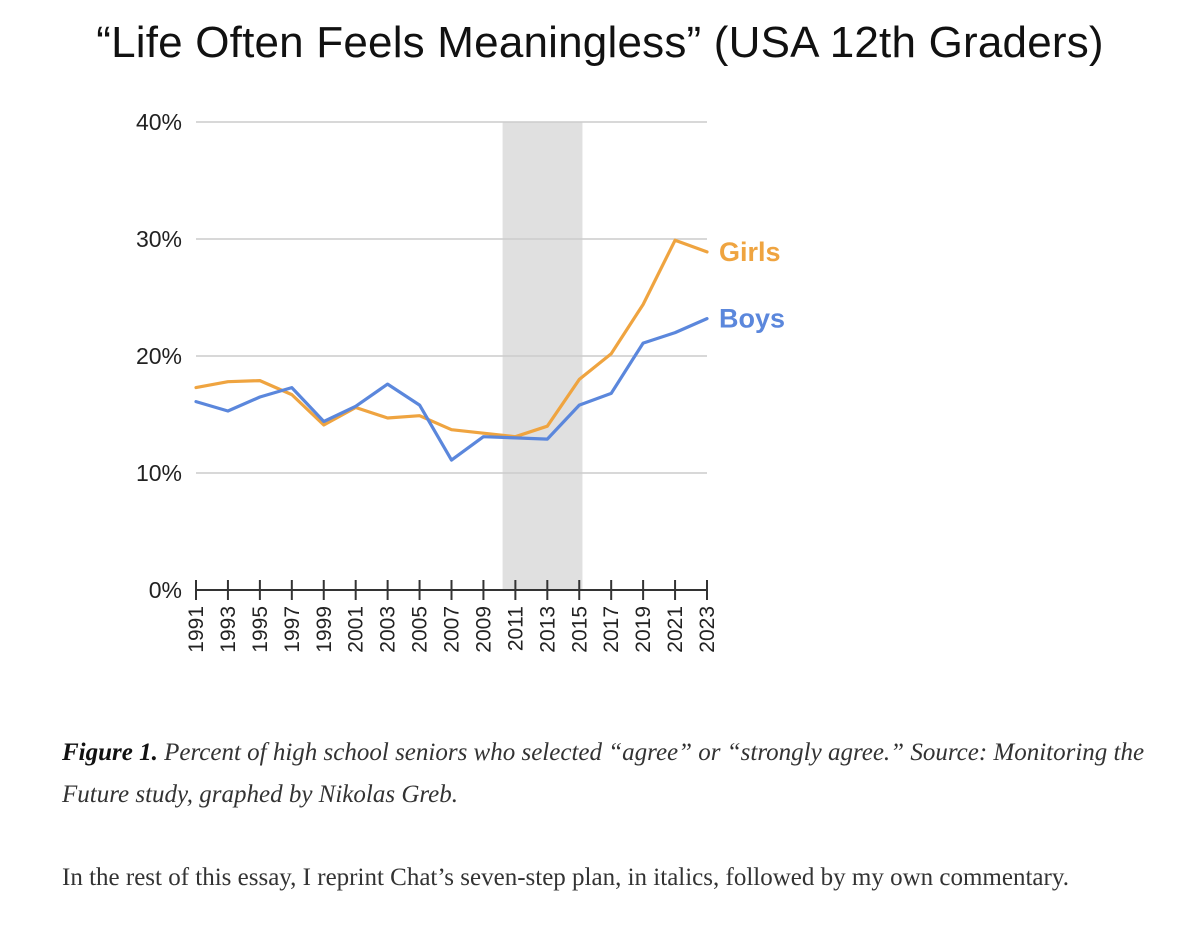 The image size is (1200, 947). What do you see at coordinates (515, 628) in the screenshot?
I see `x-tick-label: 2011` at bounding box center [515, 628].